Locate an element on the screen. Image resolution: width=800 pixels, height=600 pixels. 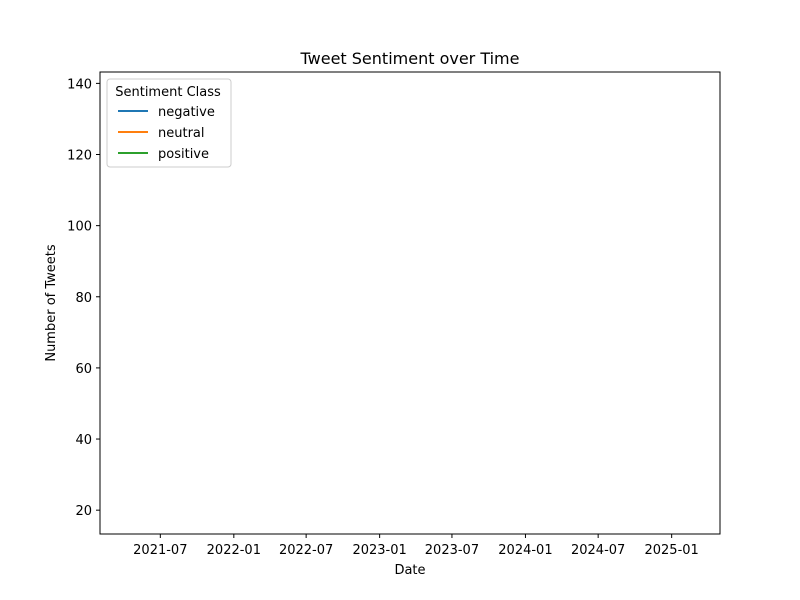
x-tick-label: 2023-07 is located at coordinates (452, 550).